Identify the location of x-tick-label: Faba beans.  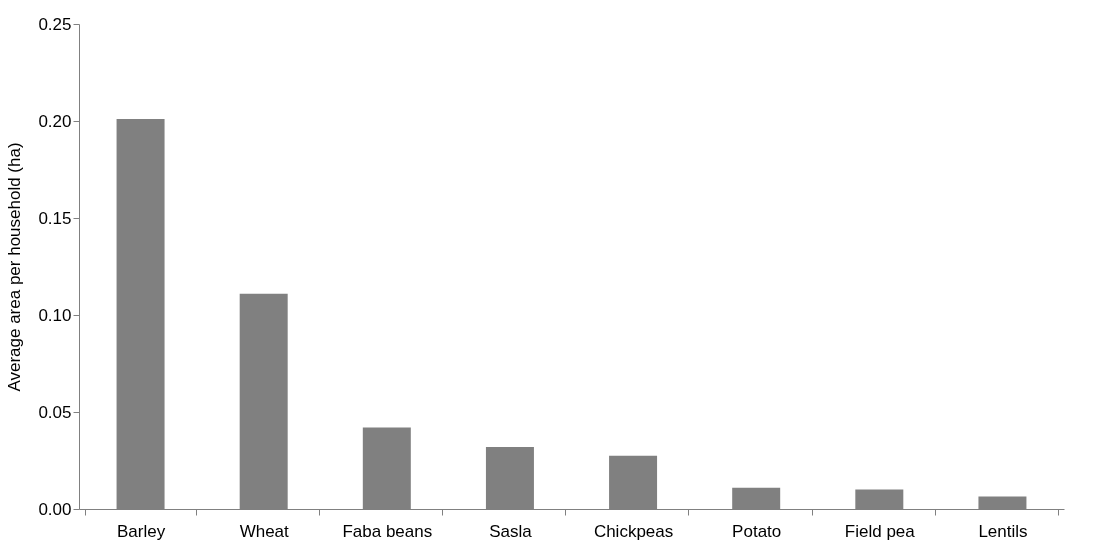
(387, 531).